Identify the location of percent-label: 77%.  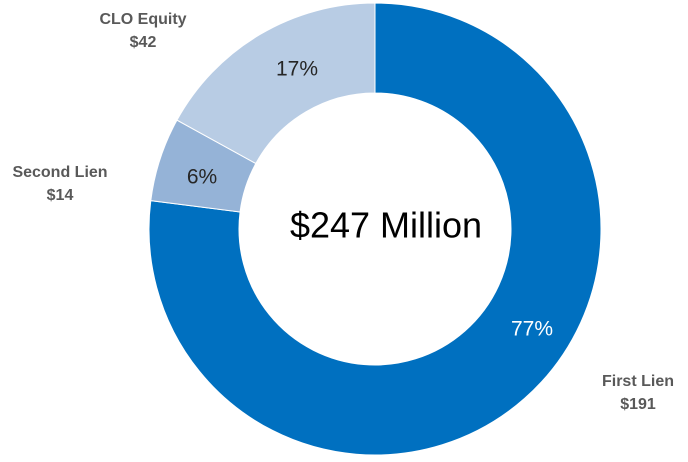
(532, 329).